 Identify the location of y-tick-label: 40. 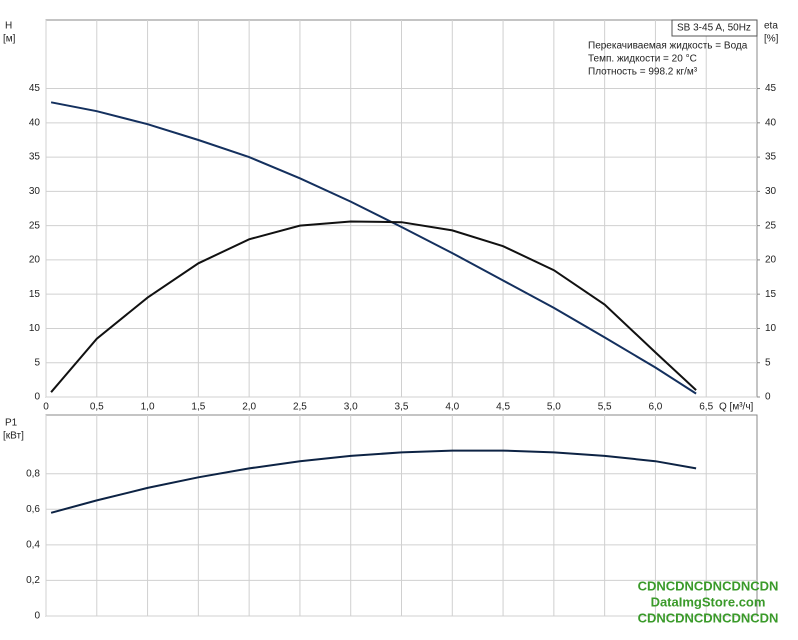
(35, 122).